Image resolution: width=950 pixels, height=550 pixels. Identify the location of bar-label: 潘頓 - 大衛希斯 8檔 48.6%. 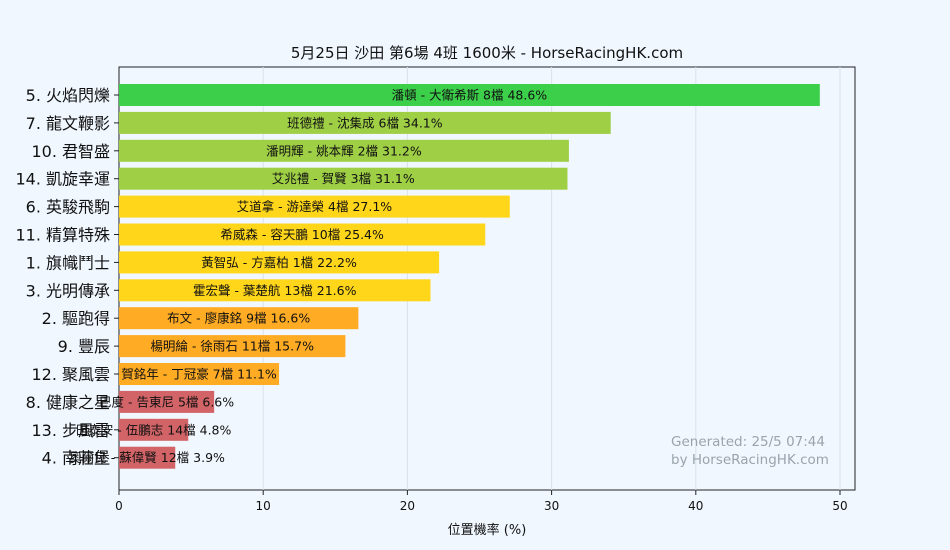
(470, 95).